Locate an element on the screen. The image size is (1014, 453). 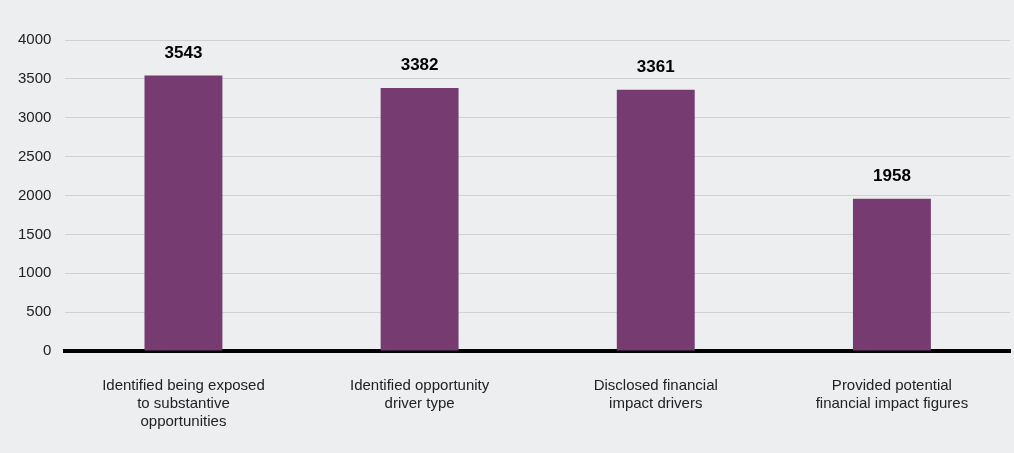
y-tick-label: 1500 is located at coordinates (34, 233).